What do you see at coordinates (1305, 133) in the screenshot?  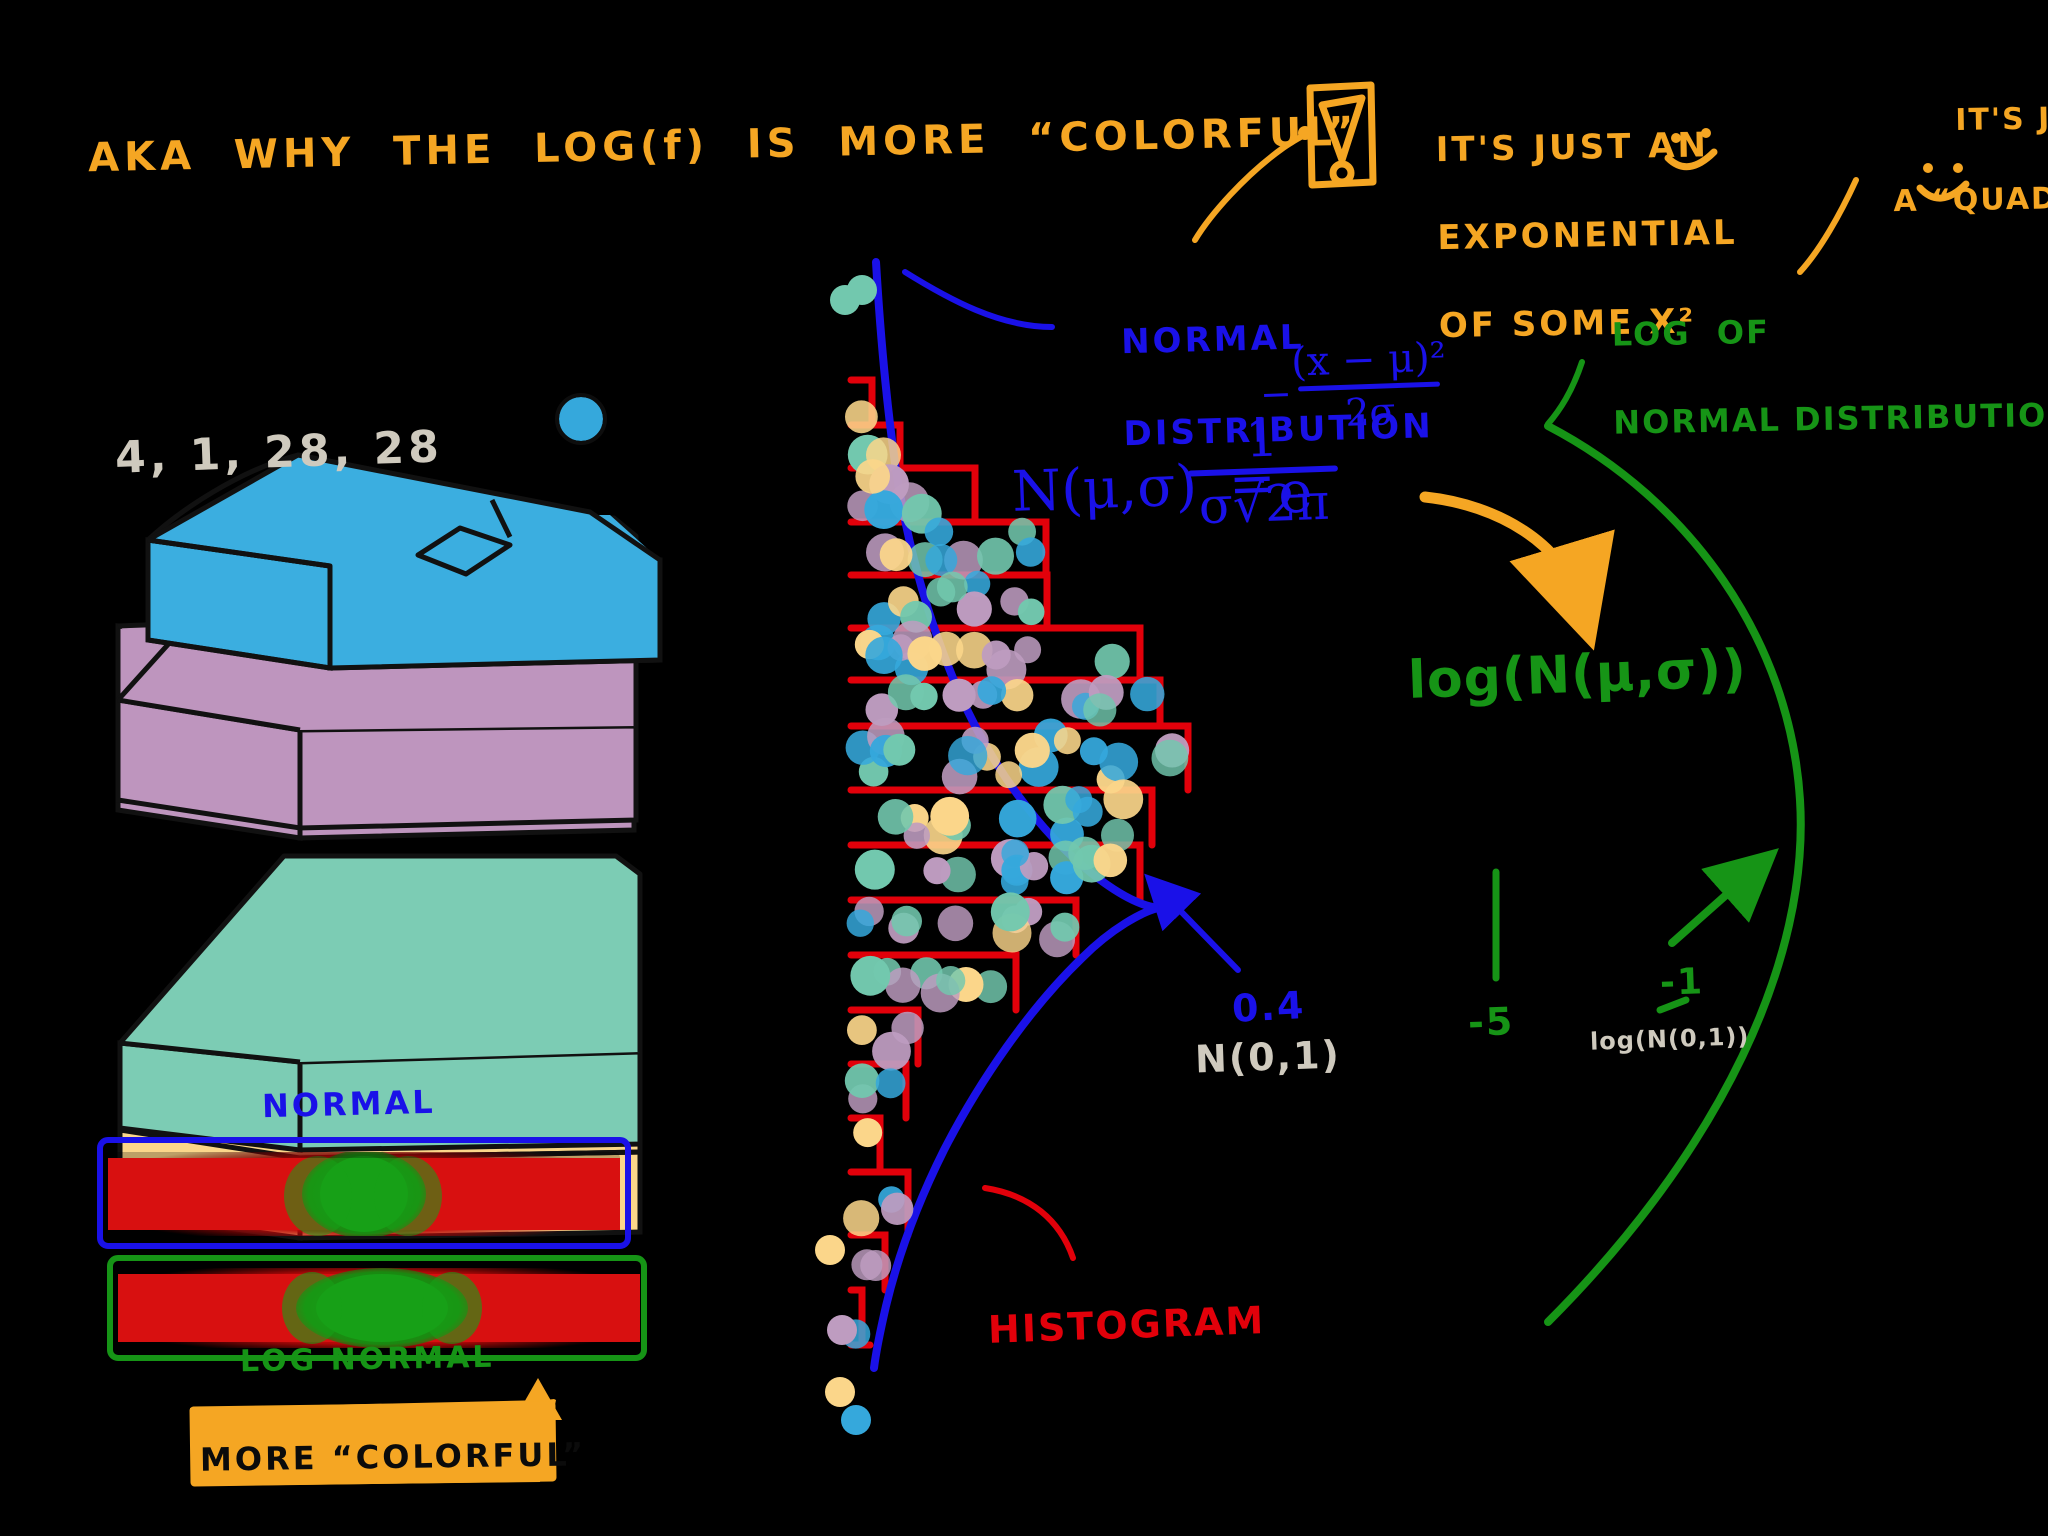 I see `leader-dot` at bounding box center [1305, 133].